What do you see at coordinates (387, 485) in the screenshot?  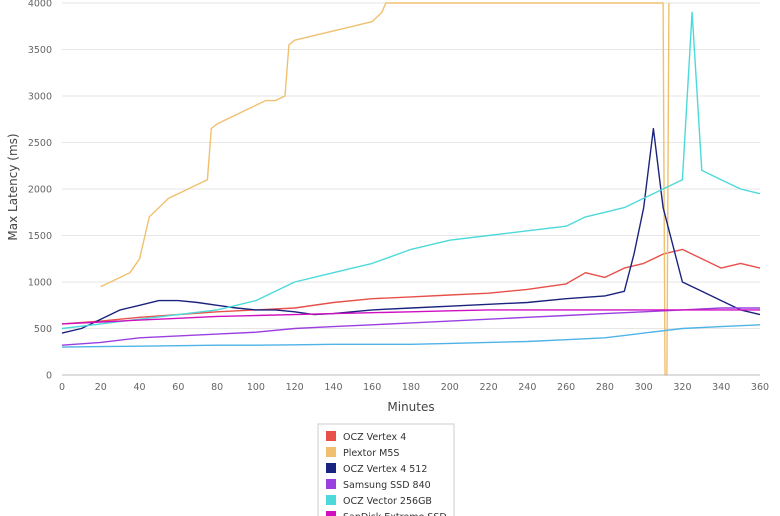 I see `legend-label: Samsung SSD 840` at bounding box center [387, 485].